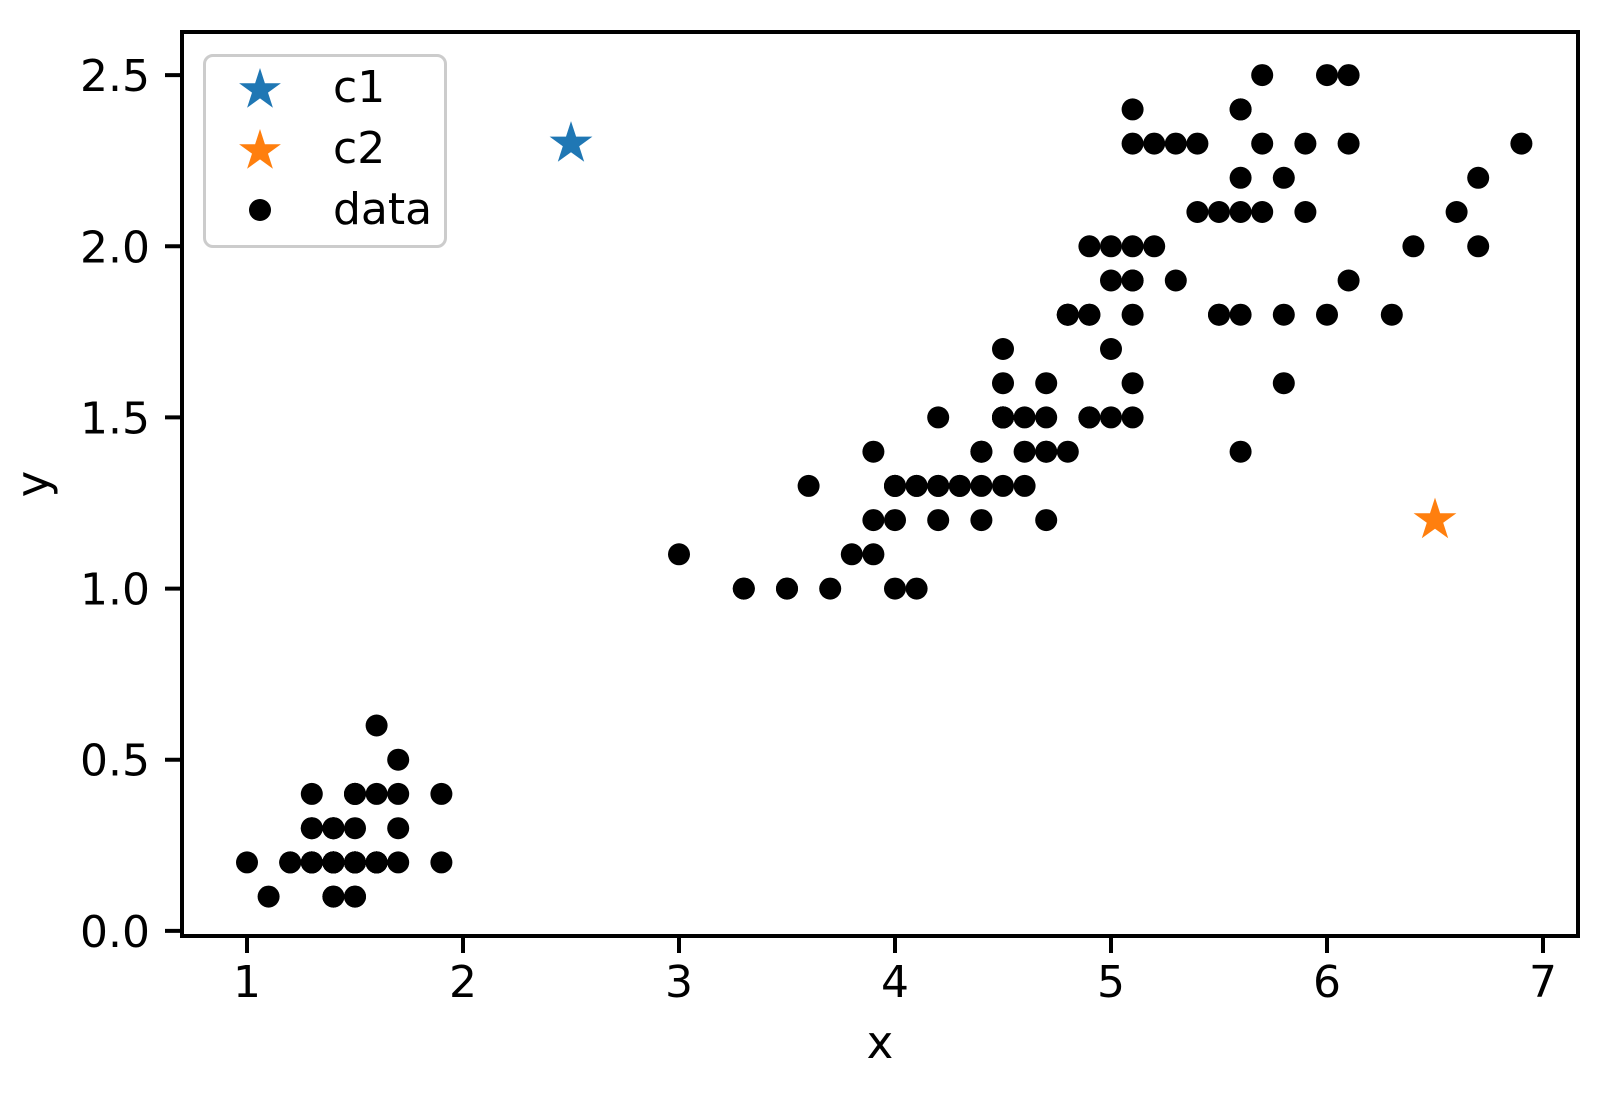  I want to click on c2-star-glyph, so click(260, 148).